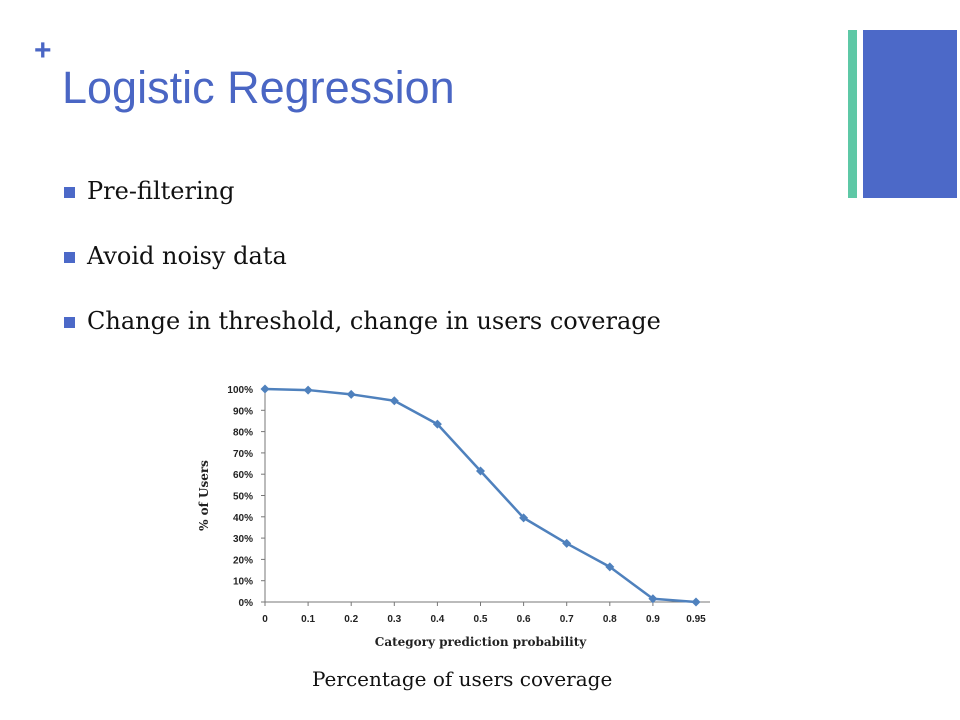 The width and height of the screenshot is (960, 720). What do you see at coordinates (187, 256) in the screenshot?
I see `bullet-text: Avoid noisy data` at bounding box center [187, 256].